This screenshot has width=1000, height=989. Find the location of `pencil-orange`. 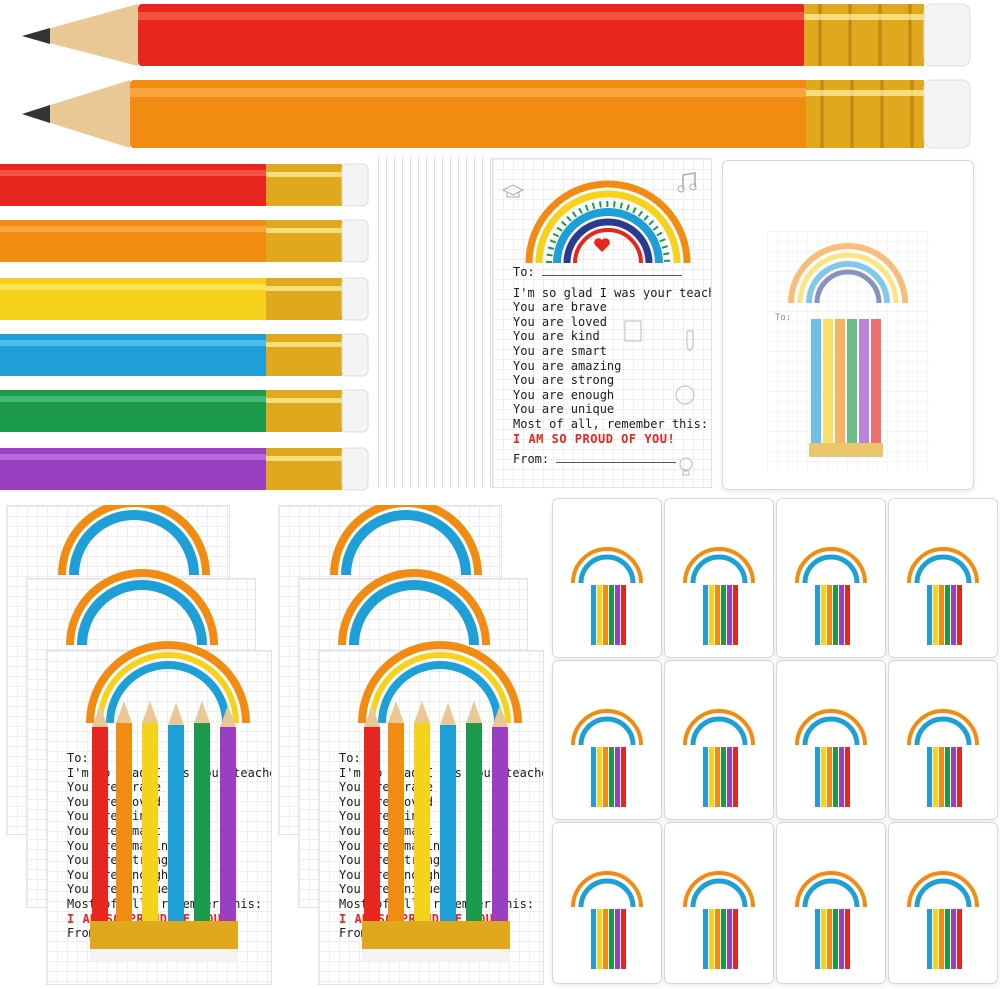

pencil-orange is located at coordinates (184, 241).